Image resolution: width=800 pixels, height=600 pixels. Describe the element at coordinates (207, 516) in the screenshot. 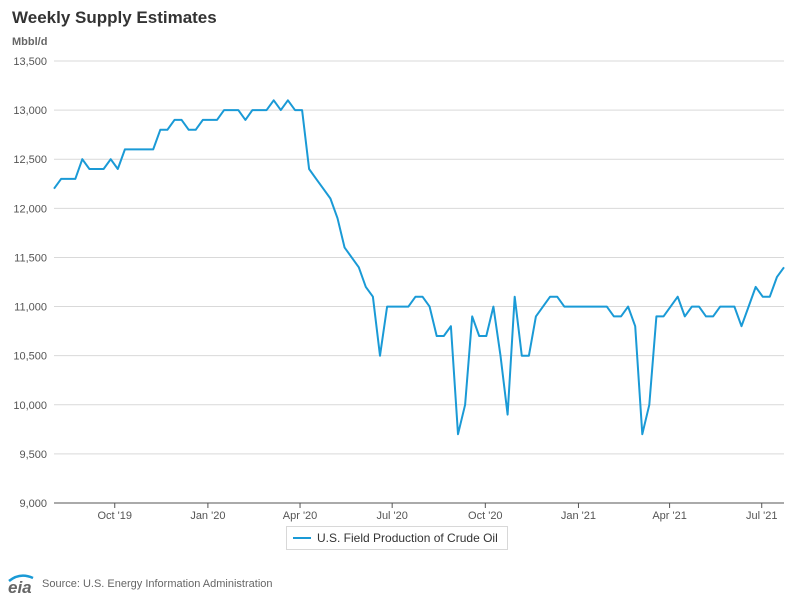

I see `x-tick-label: Jan '20` at that location.